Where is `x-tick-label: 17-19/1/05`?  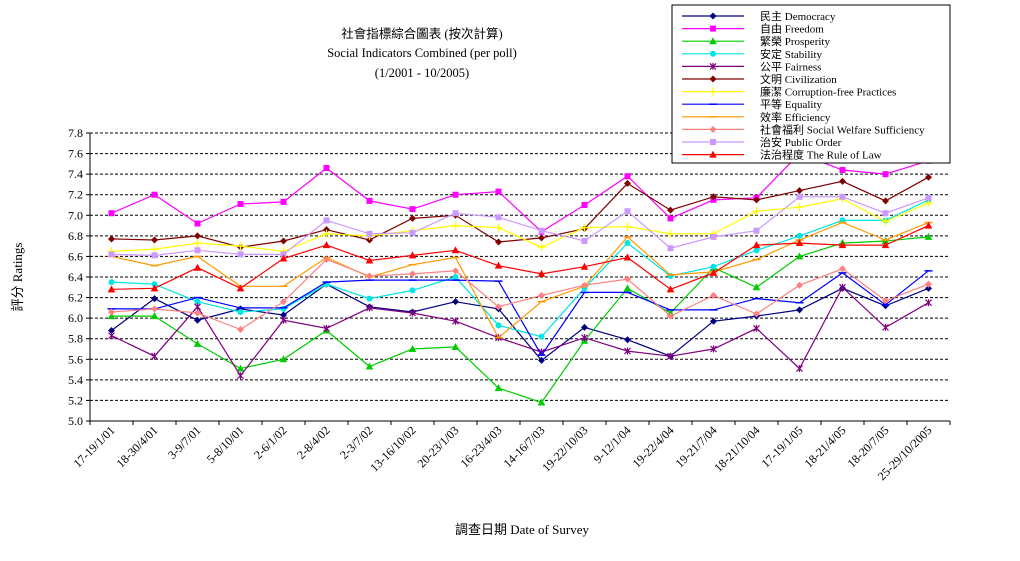
x-tick-label: 17-19/1/05 is located at coordinates (781, 446).